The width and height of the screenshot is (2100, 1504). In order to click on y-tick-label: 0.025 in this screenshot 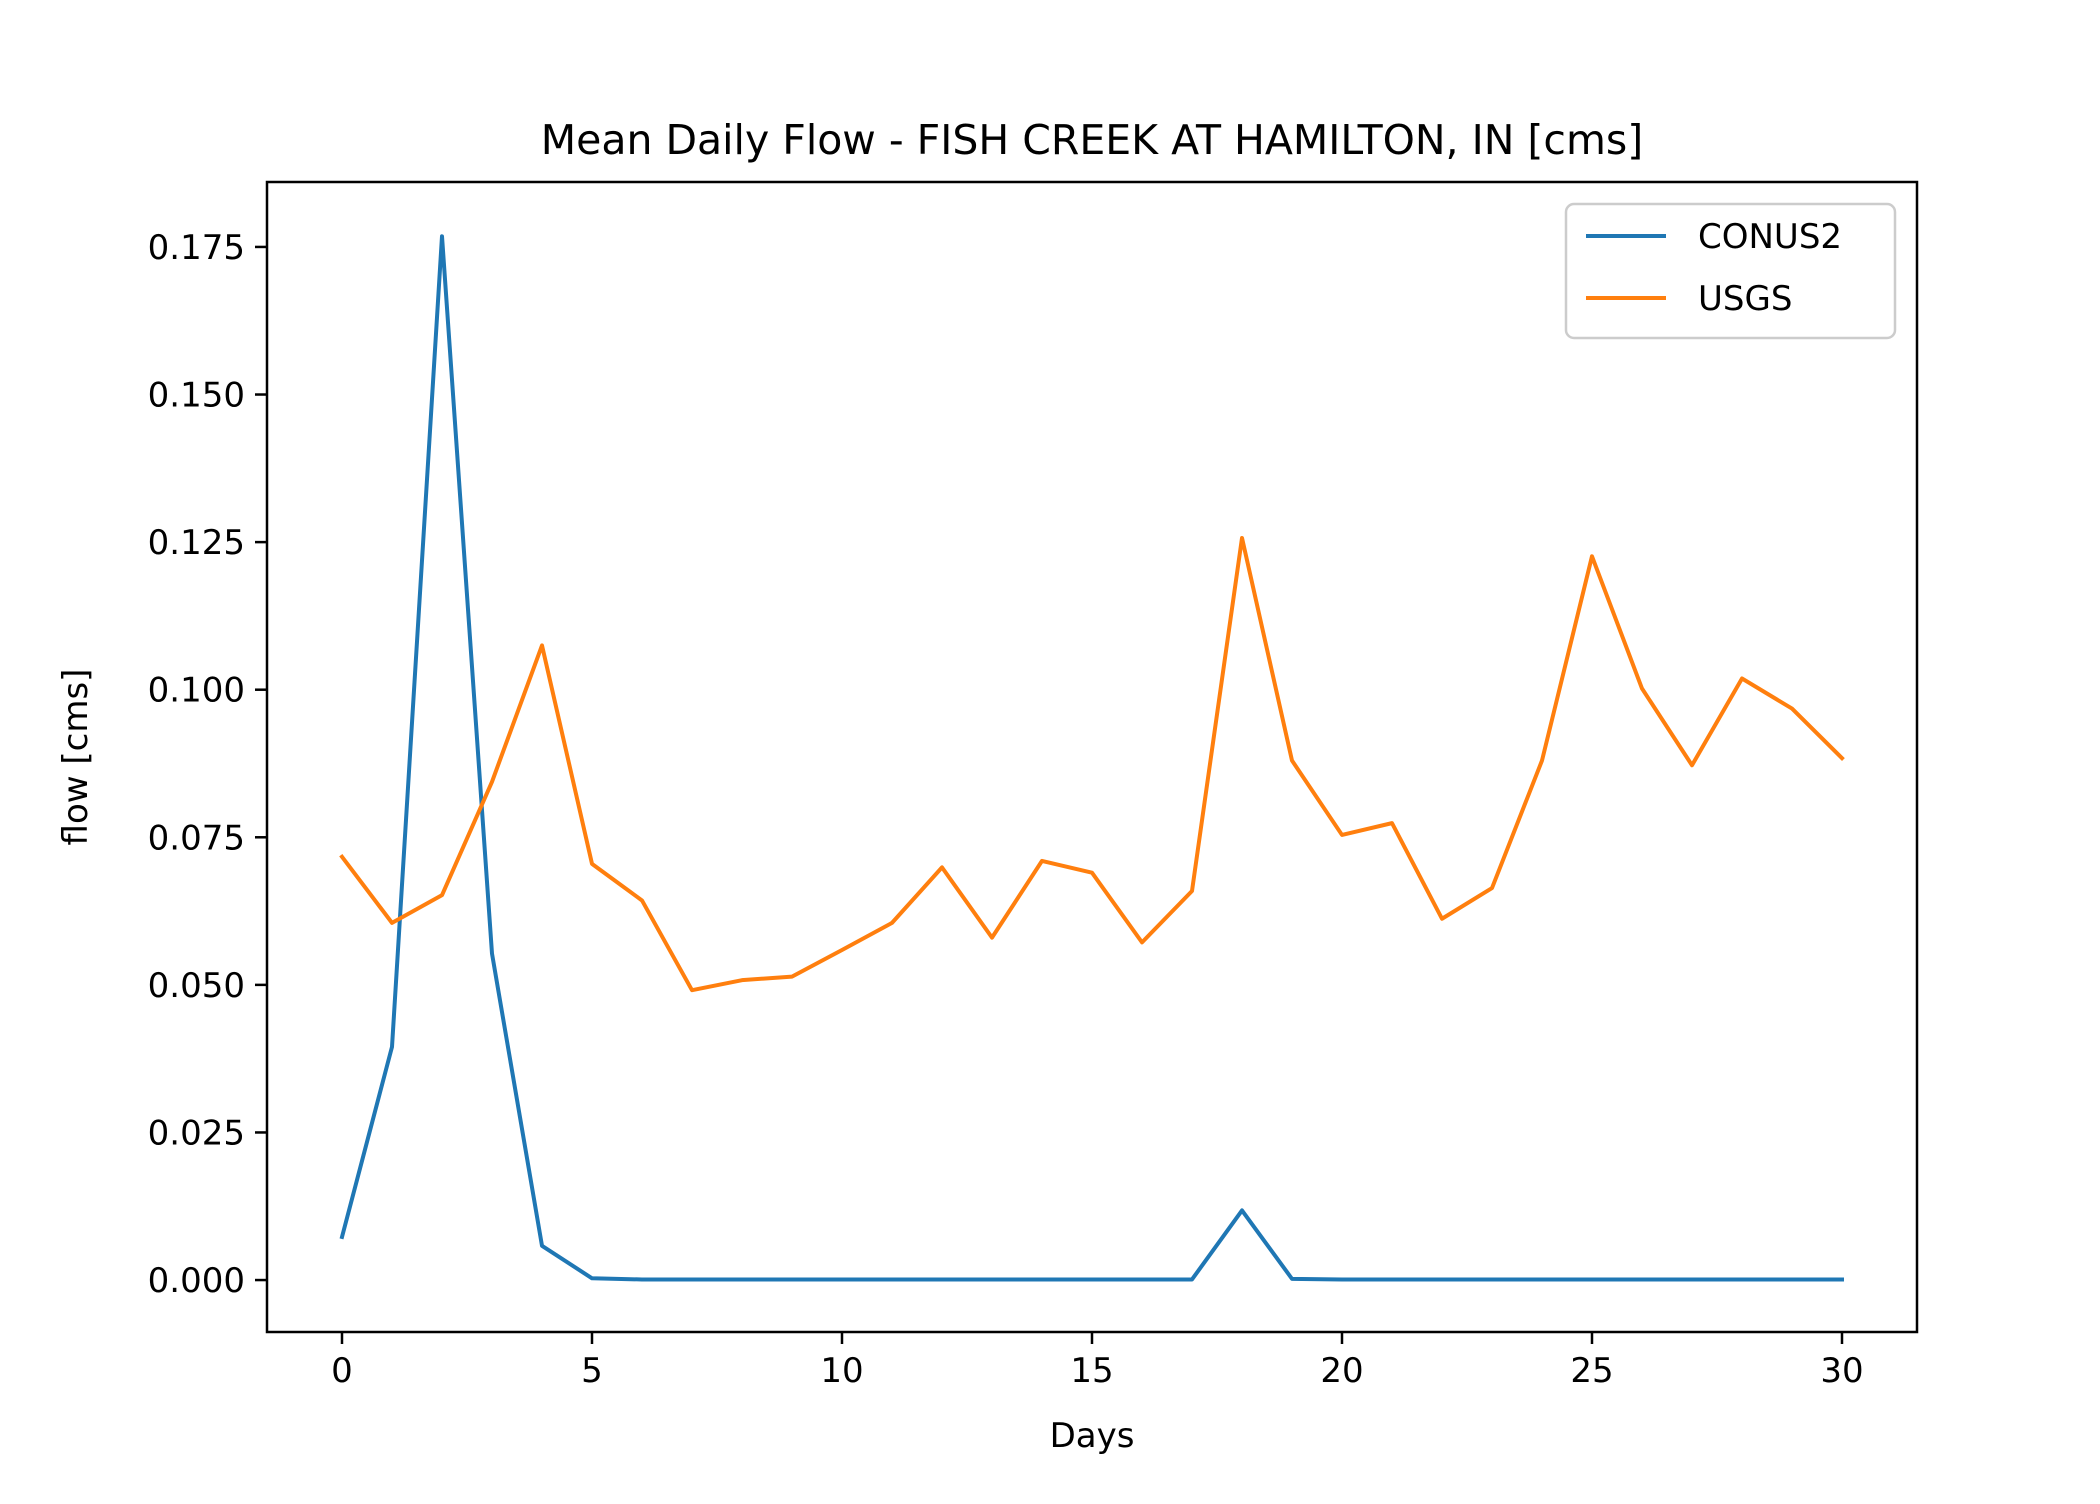, I will do `click(196, 1133)`.